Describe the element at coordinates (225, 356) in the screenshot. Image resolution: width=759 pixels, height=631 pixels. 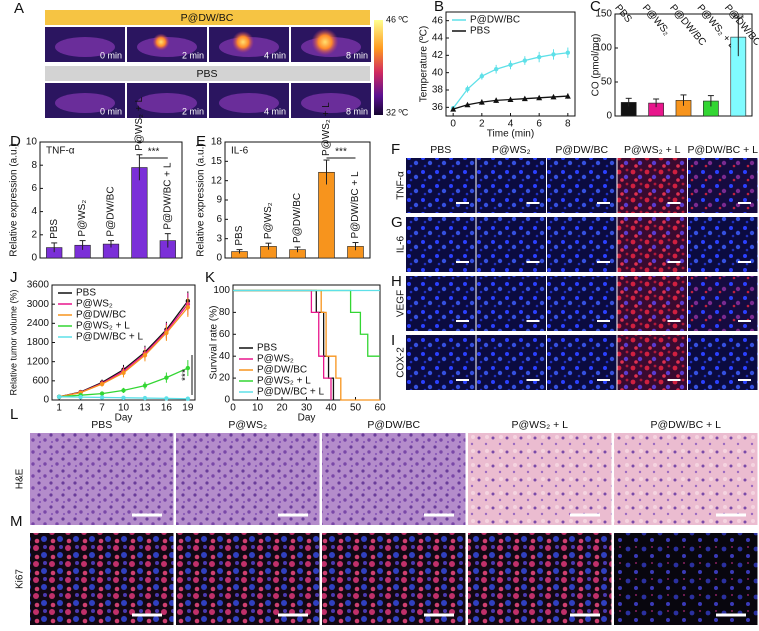
I see `y-tick-label: 40` at that location.